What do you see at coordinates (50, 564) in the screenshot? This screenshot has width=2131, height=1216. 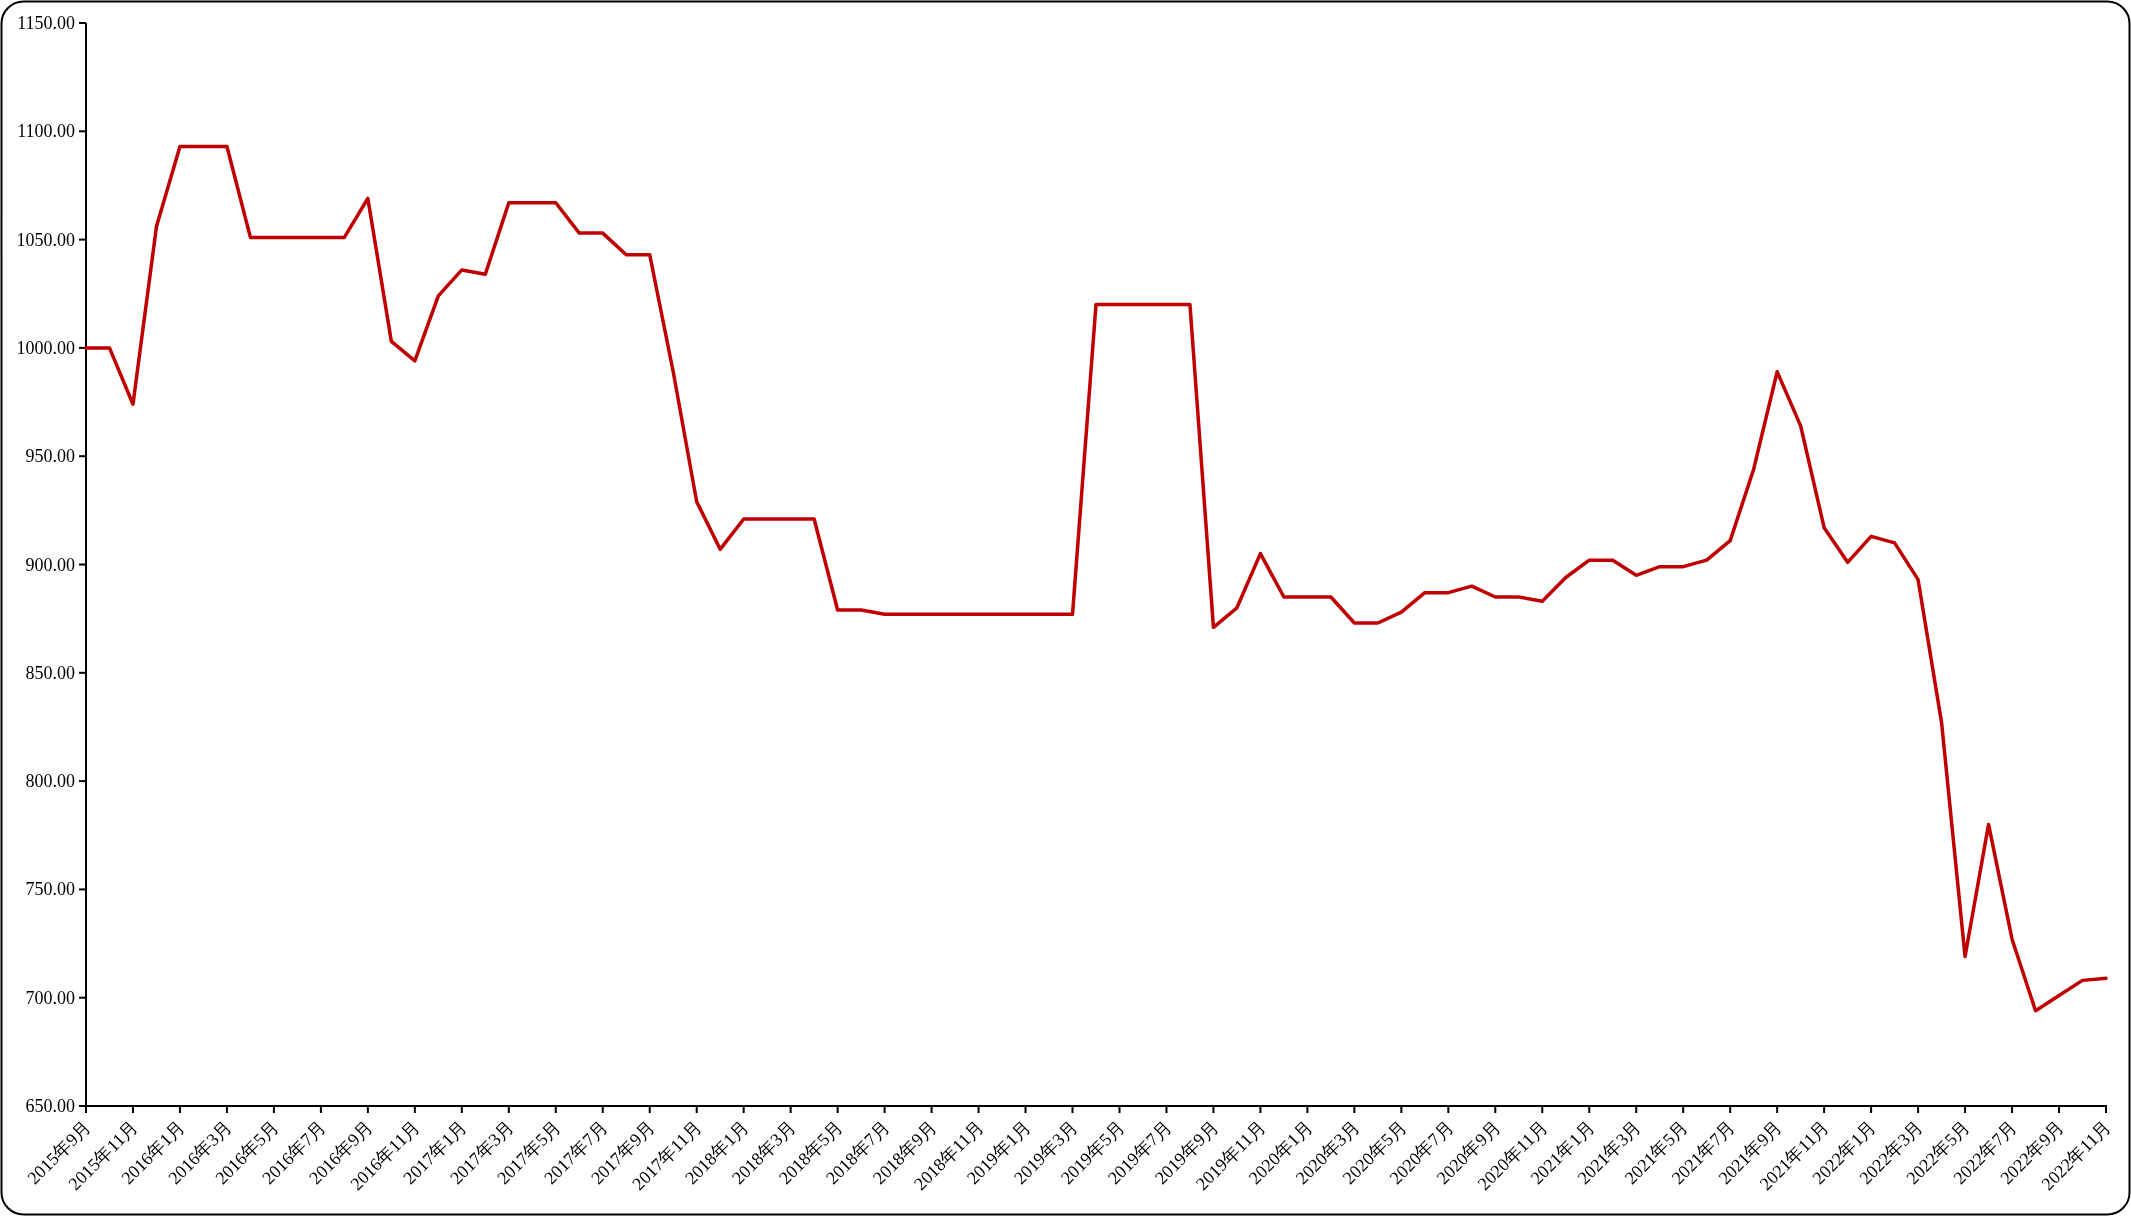 I see `y-tick-label: 900.00` at bounding box center [50, 564].